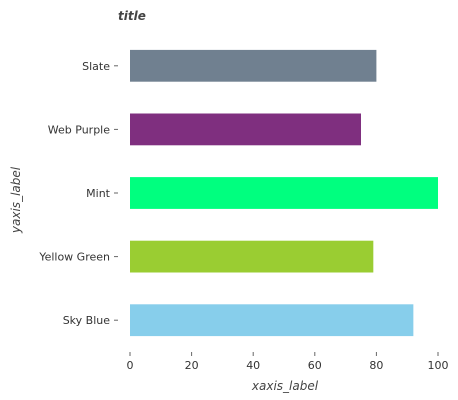 Image resolution: width=458 pixels, height=400 pixels. I want to click on x-tick-label: 80, so click(376, 365).